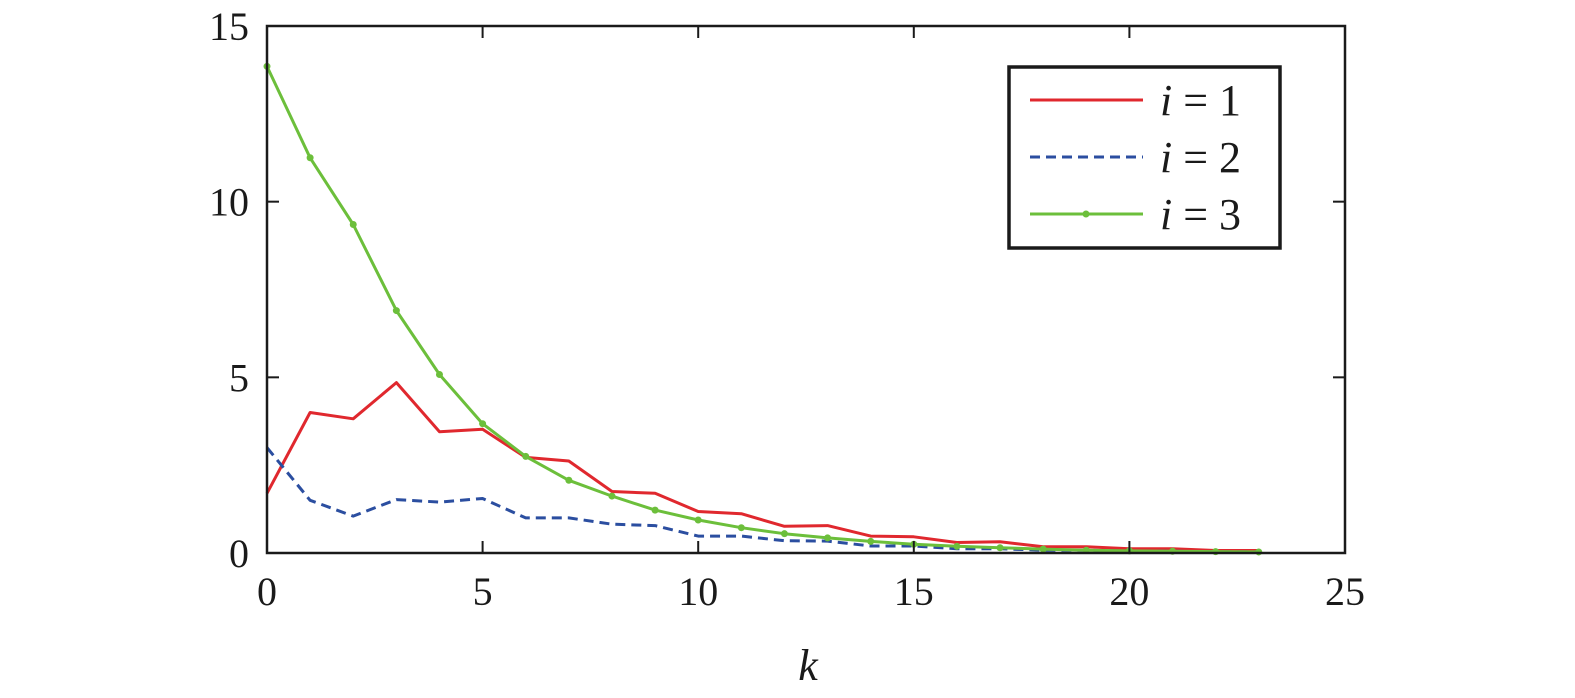 This screenshot has height=698, width=1575. What do you see at coordinates (808, 665) in the screenshot?
I see `x-axis-label: k` at bounding box center [808, 665].